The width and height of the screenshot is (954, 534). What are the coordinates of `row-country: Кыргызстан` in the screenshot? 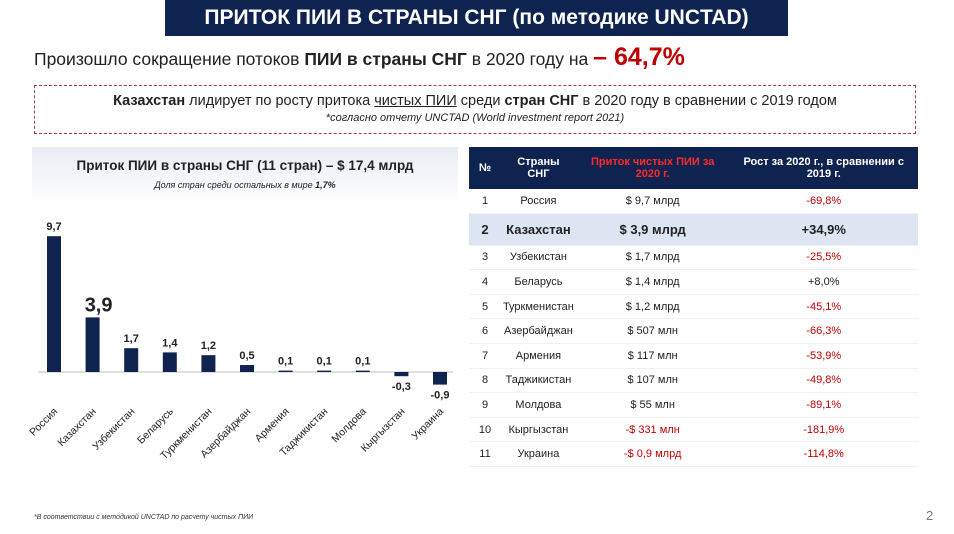 It's located at (538, 430).